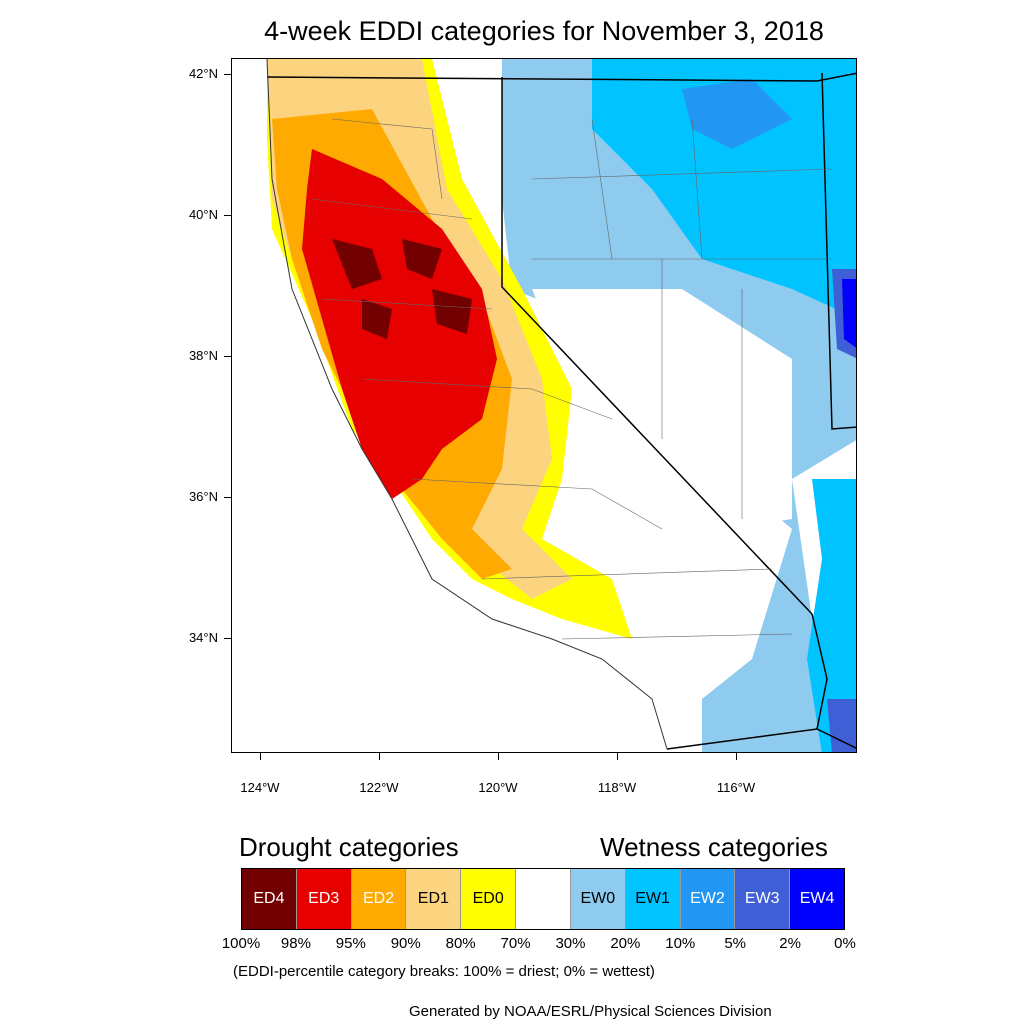  I want to click on legend-cell-ed2: ED2, so click(379, 899).